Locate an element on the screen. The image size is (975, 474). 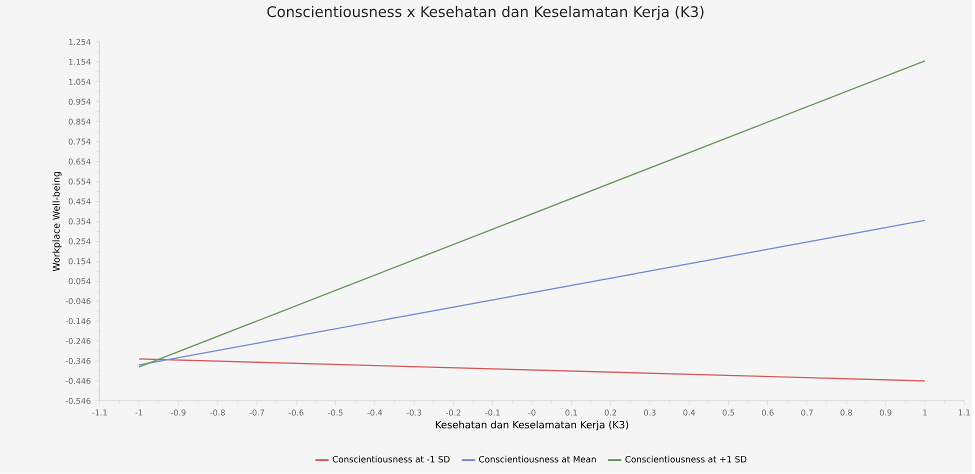
legend-label: Conscientiousness at -1 SD is located at coordinates (391, 459).